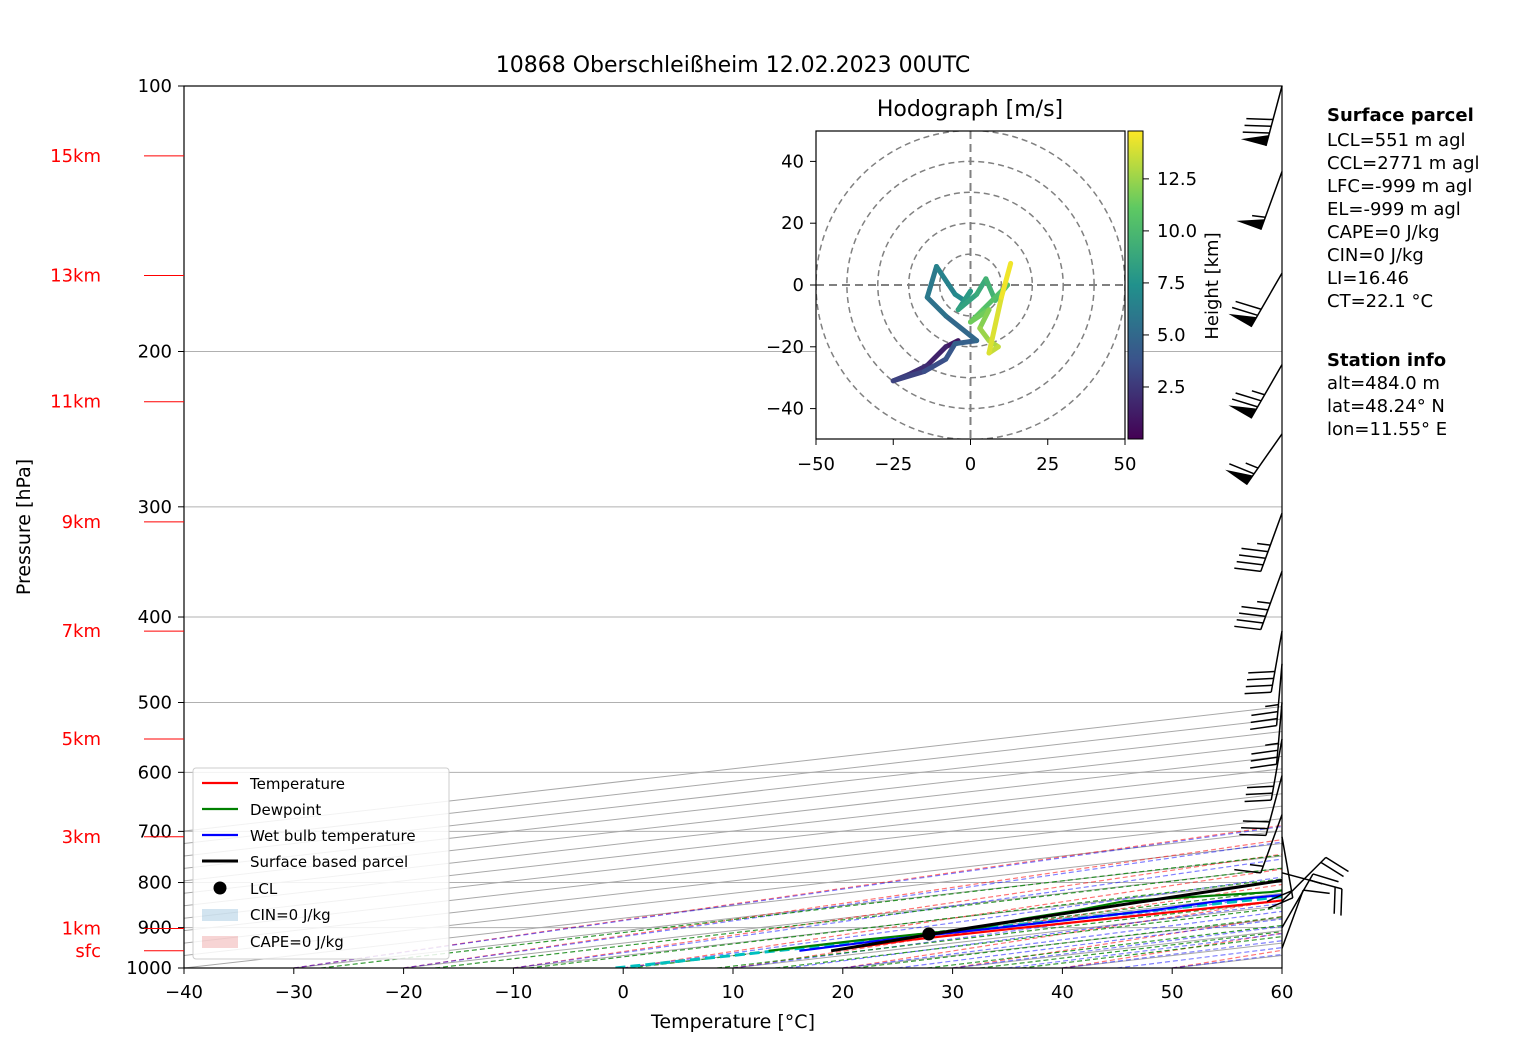  Describe the element at coordinates (75, 156) in the screenshot. I see `height-label: 15km` at that location.